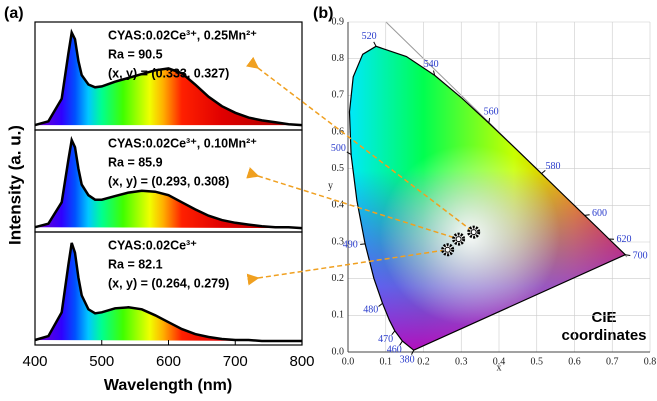 The width and height of the screenshot is (657, 401). Describe the element at coordinates (352, 203) in the screenshot. I see `pointer-arrow` at that location.